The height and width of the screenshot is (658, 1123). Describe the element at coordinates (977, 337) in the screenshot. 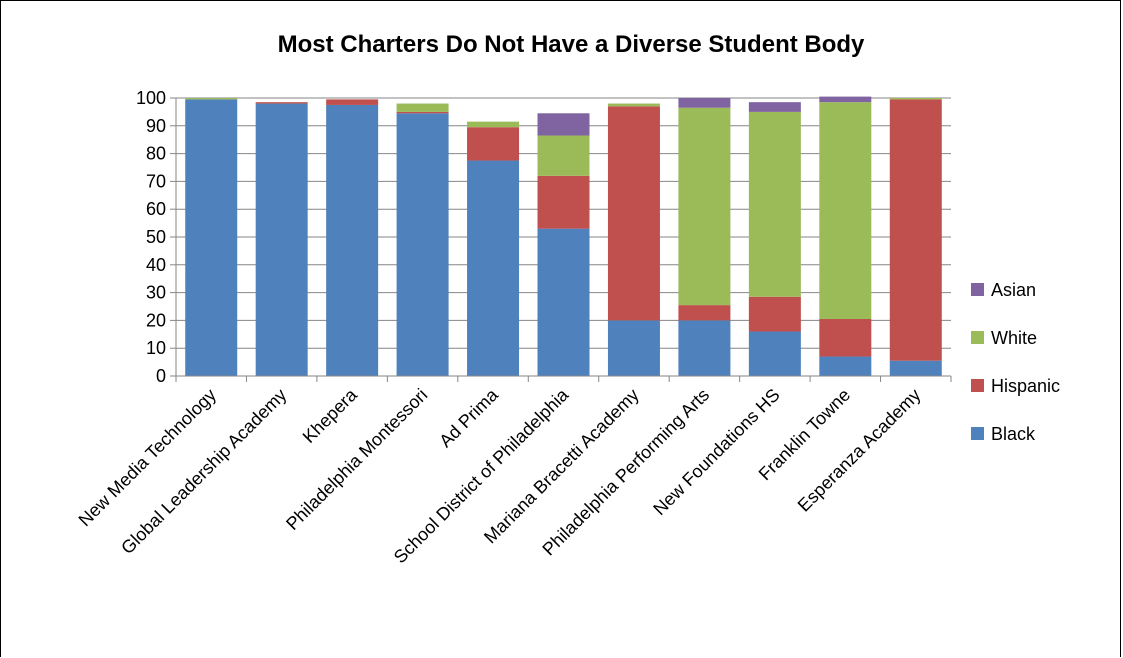

I see `legend-swatch-white` at that location.